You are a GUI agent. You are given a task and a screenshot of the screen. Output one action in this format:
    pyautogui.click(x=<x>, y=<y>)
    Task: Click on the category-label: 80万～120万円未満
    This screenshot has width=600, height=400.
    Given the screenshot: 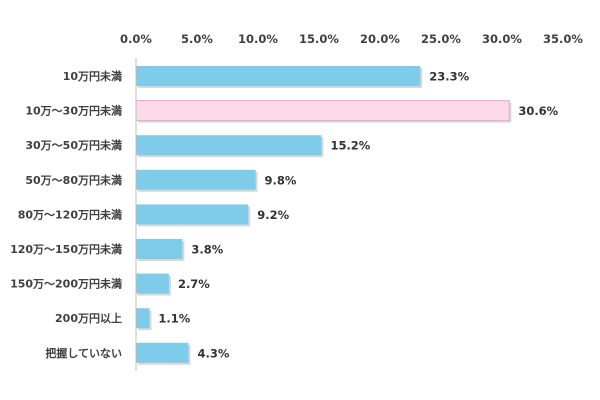 What is the action you would take?
    pyautogui.click(x=70, y=214)
    